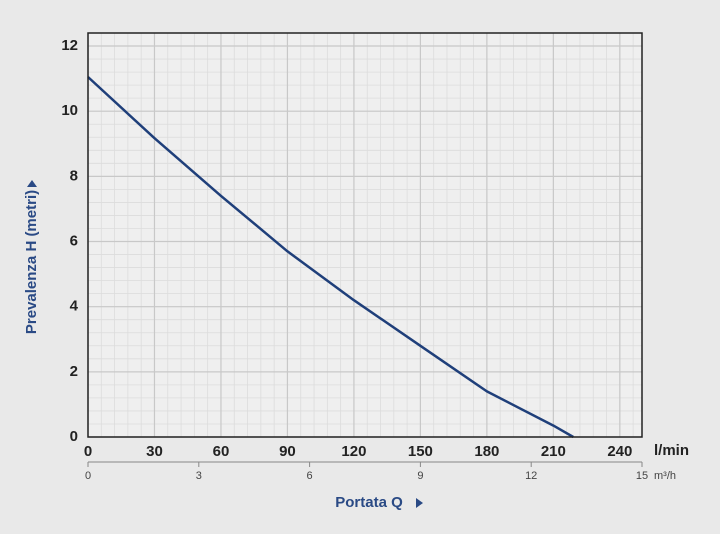 The width and height of the screenshot is (720, 534). I want to click on x2-tick-label: 6, so click(310, 476).